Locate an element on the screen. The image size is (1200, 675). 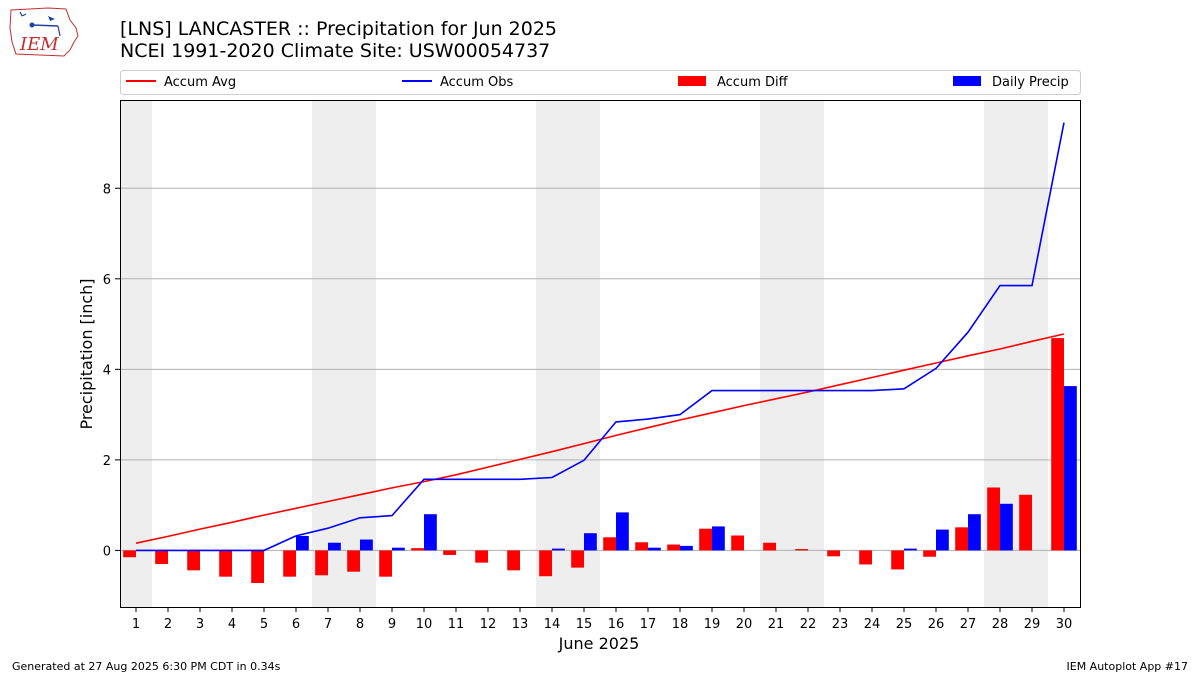
x-tick-label-18: 18 is located at coordinates (680, 624).